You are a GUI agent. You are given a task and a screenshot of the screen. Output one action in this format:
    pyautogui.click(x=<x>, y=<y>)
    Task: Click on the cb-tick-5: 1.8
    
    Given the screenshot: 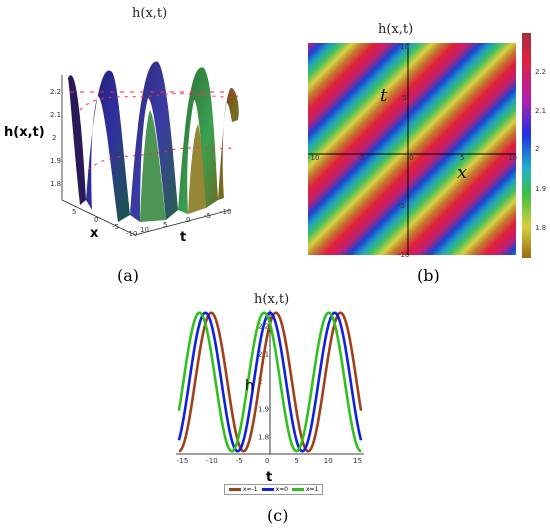 What is the action you would take?
    pyautogui.click(x=540, y=228)
    